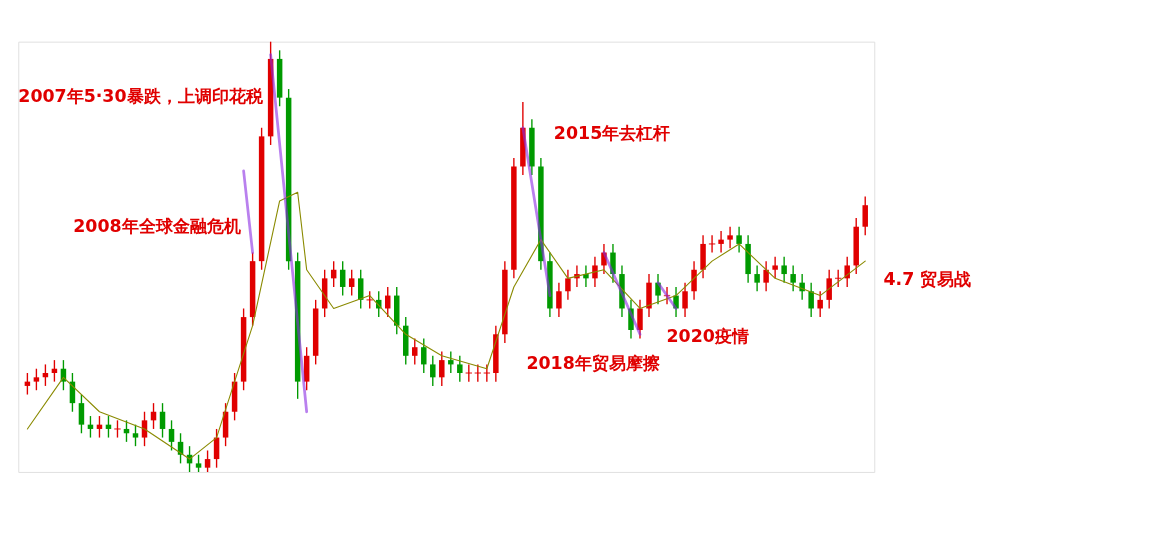  Describe the element at coordinates (707, 335) in the screenshot. I see `annotation: 2020疫情` at that location.